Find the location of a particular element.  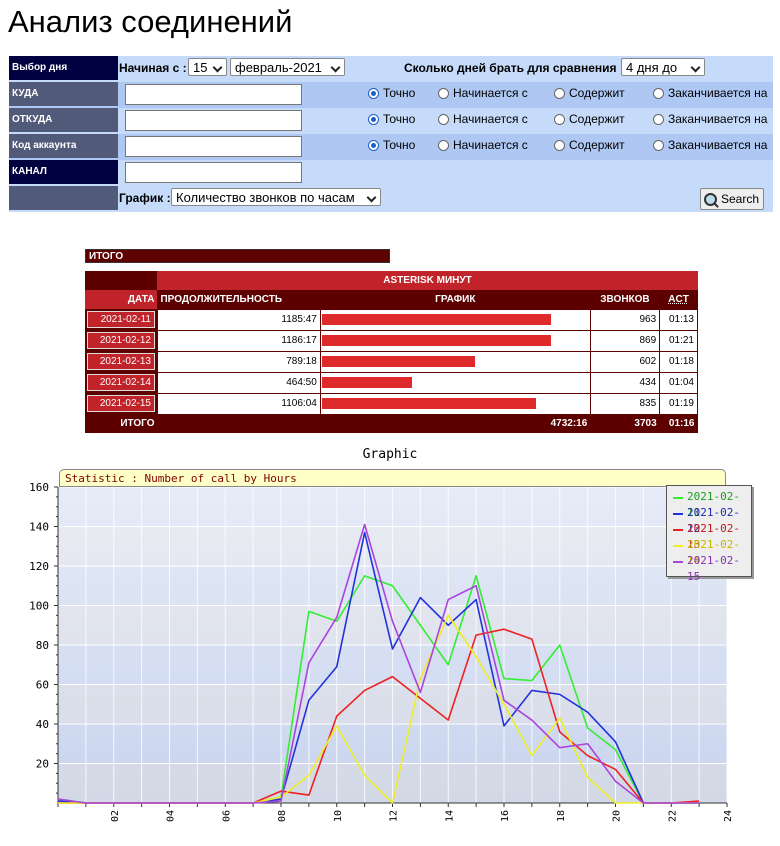

table-row: 2021-02-14 464:50 434 01:04 is located at coordinates (391, 382).